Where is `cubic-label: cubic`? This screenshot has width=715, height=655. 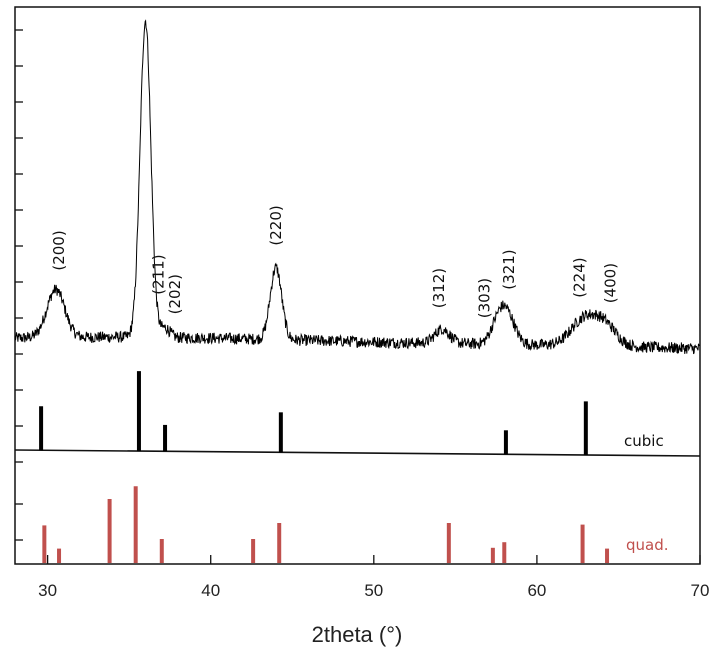
cubic-label: cubic is located at coordinates (644, 441).